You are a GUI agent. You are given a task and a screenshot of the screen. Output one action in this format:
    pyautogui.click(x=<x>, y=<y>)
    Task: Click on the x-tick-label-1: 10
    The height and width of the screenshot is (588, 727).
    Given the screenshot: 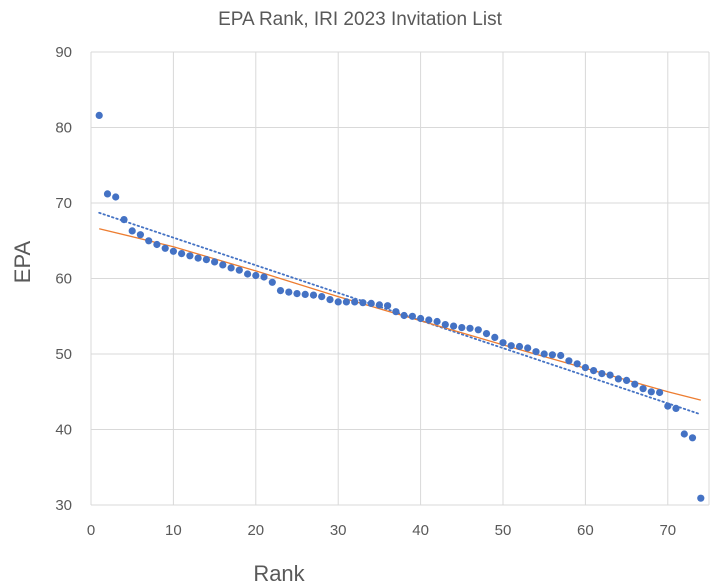 What is the action you would take?
    pyautogui.click(x=173, y=530)
    